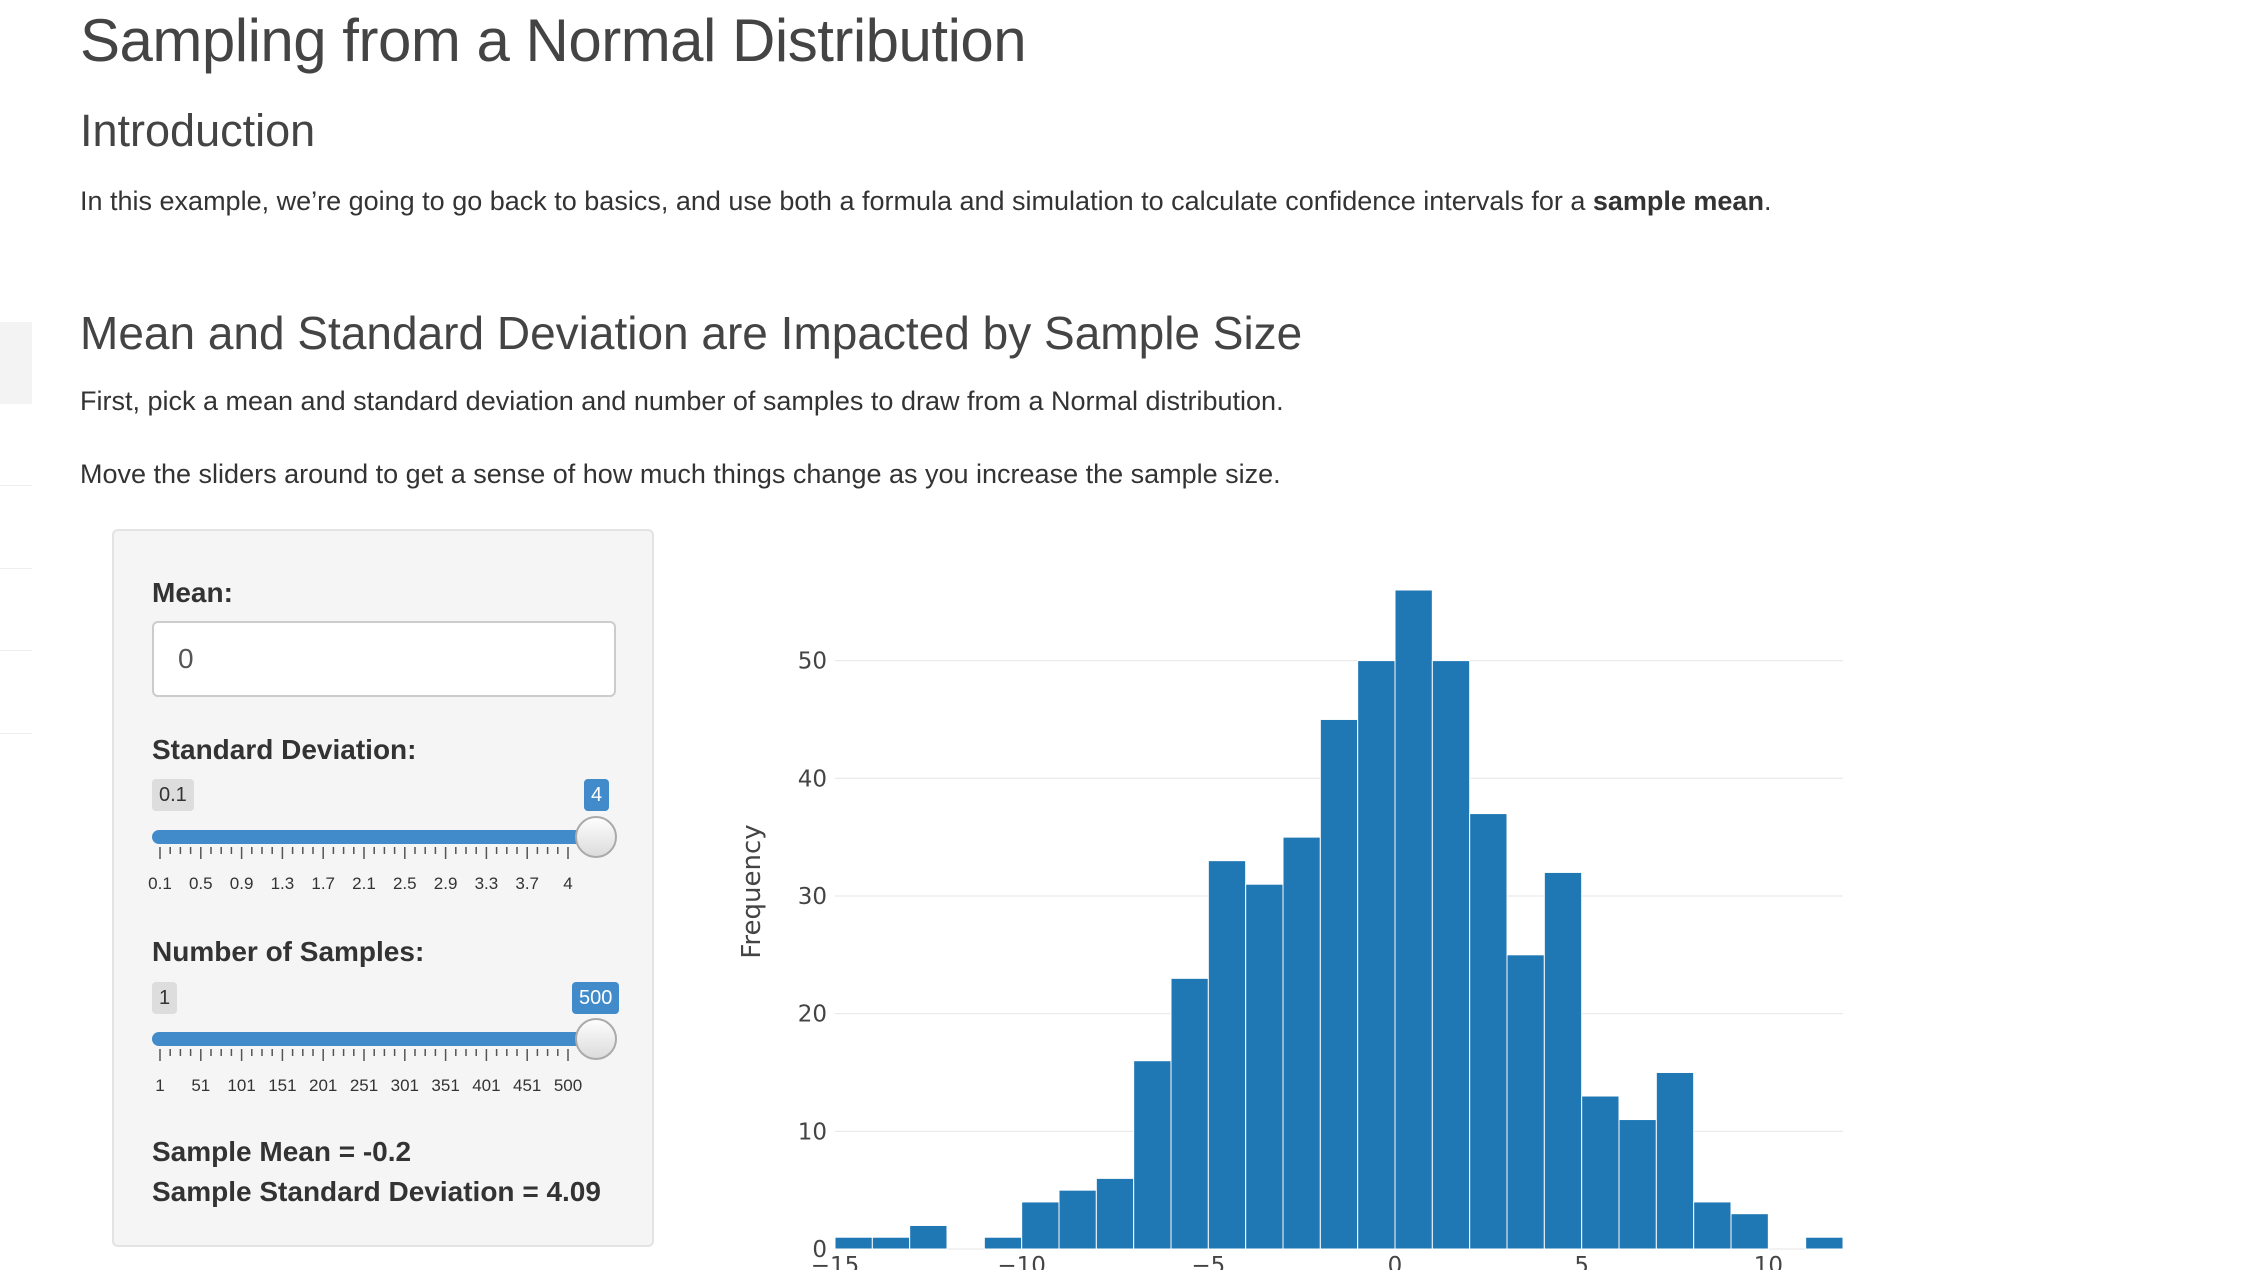 Image resolution: width=2260 pixels, height=1270 pixels. I want to click on slider-tick-label: 401, so click(486, 1085).